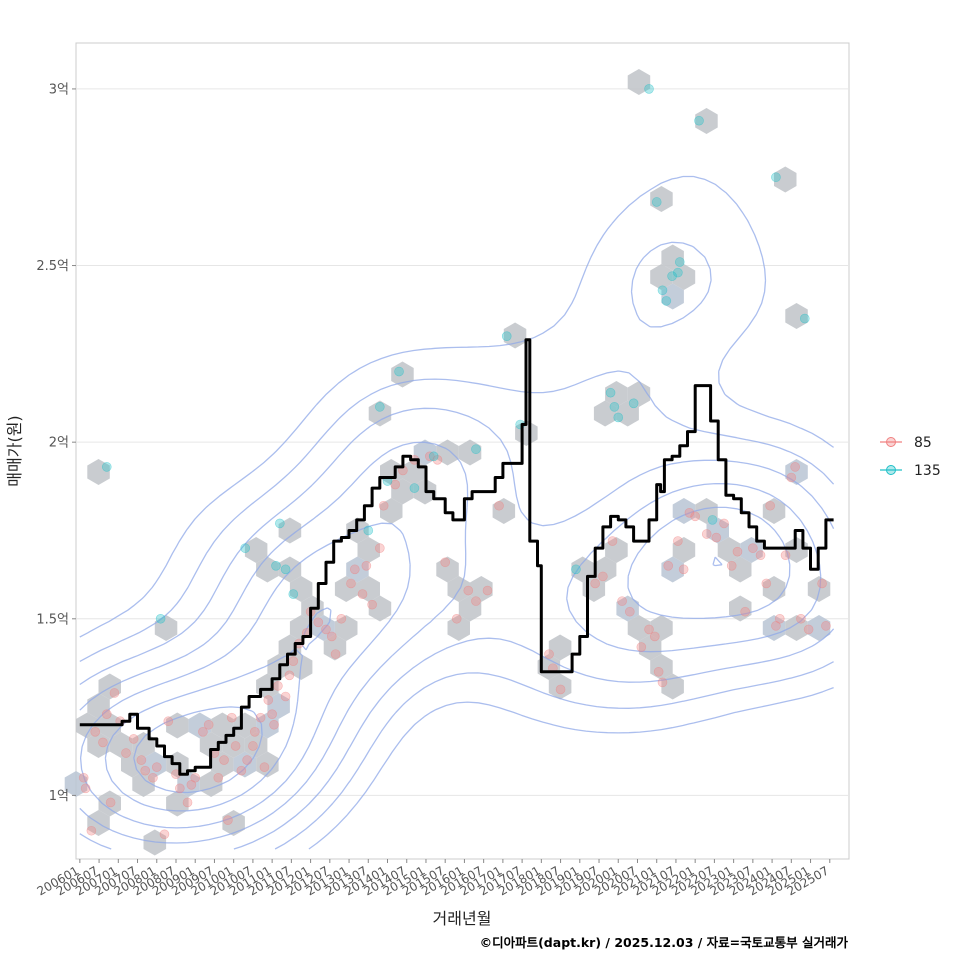  Describe the element at coordinates (59, 443) in the screenshot. I see `y-tick-label-2: 2억` at that location.